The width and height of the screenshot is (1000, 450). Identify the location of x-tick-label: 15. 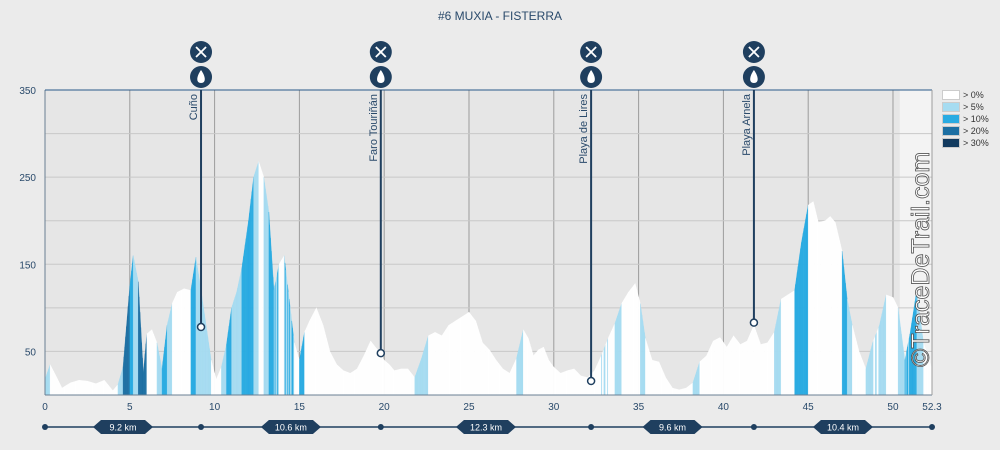
(300, 407).